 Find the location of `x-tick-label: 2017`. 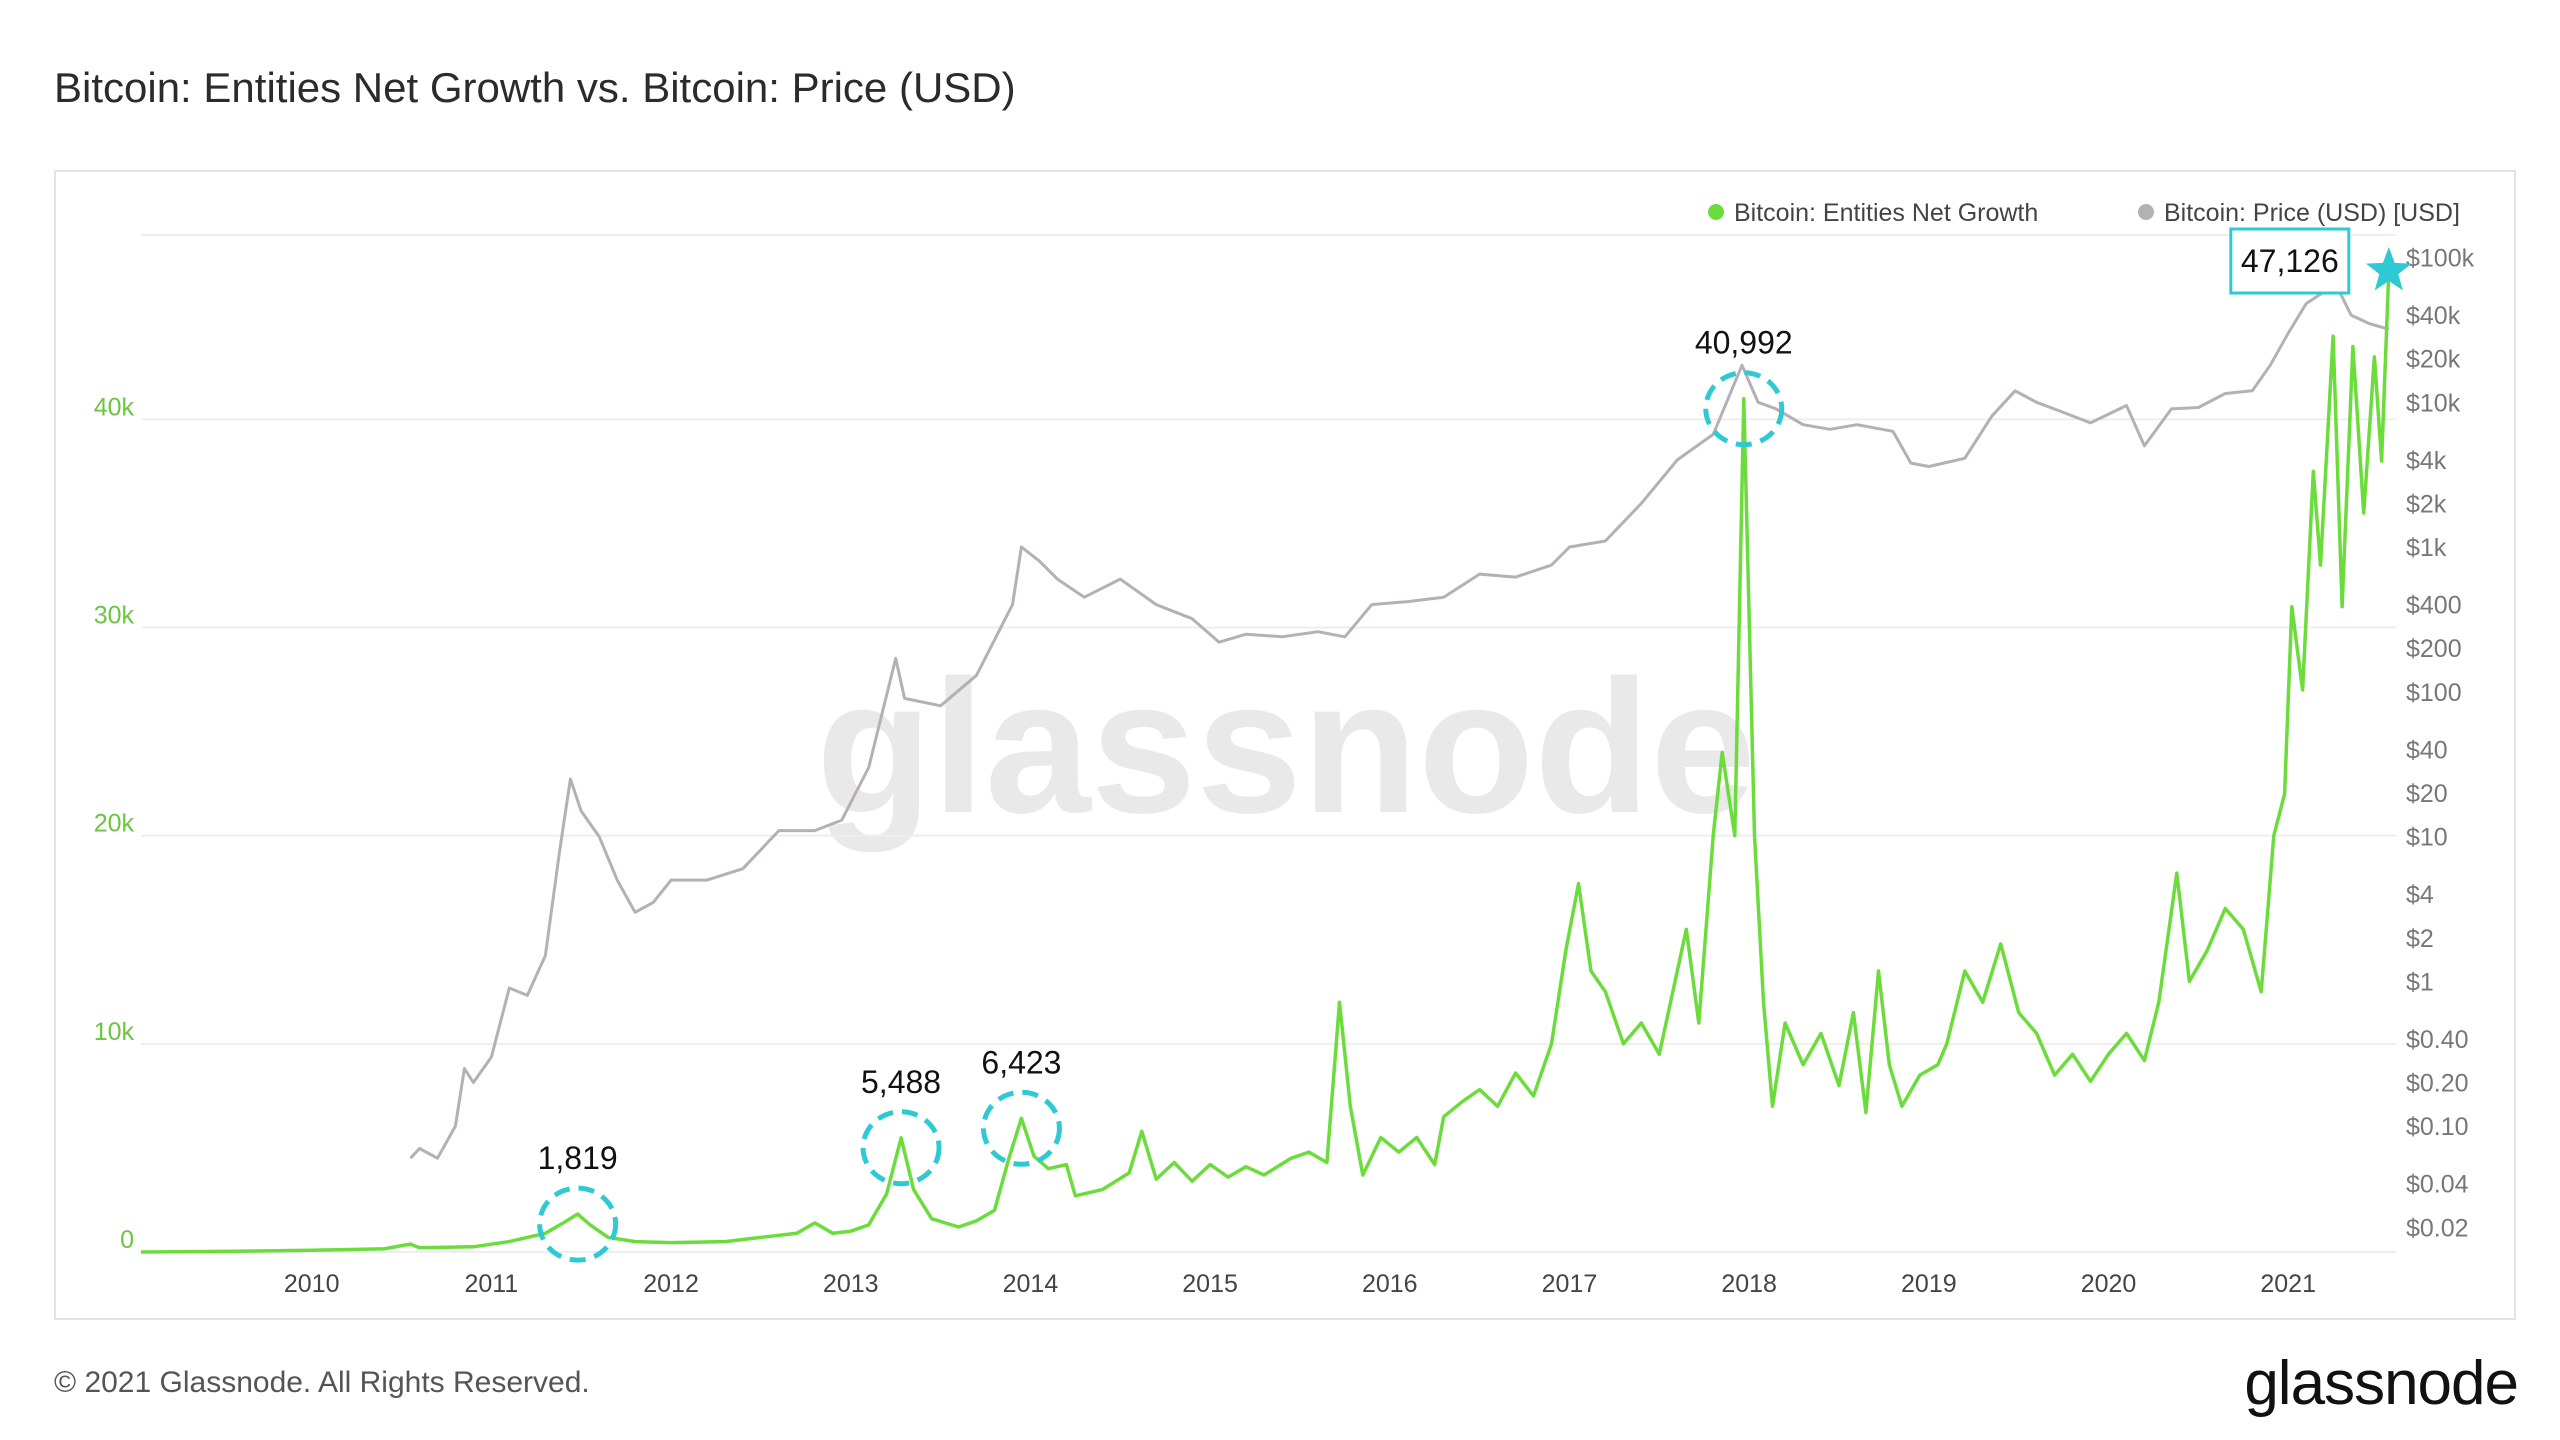

x-tick-label: 2017 is located at coordinates (1570, 1284).